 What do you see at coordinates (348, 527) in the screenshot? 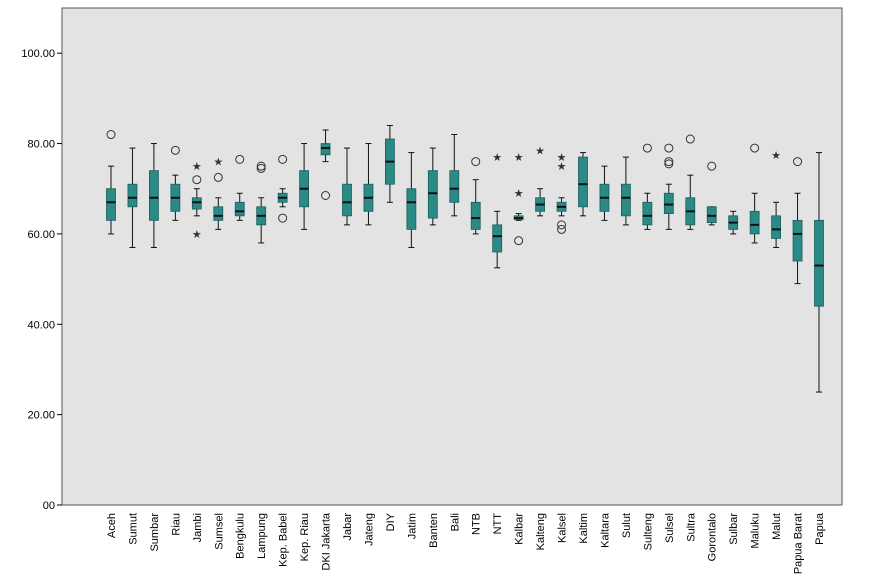
I see `x-category-label: Jabar` at bounding box center [348, 527].